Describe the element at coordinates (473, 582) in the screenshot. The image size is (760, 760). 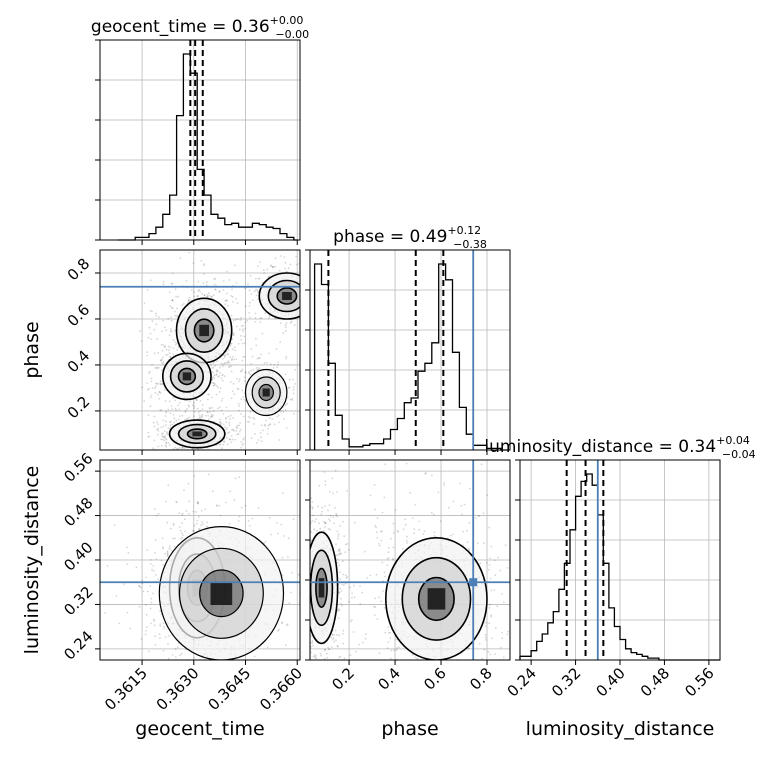
I see `truth-marker` at that location.